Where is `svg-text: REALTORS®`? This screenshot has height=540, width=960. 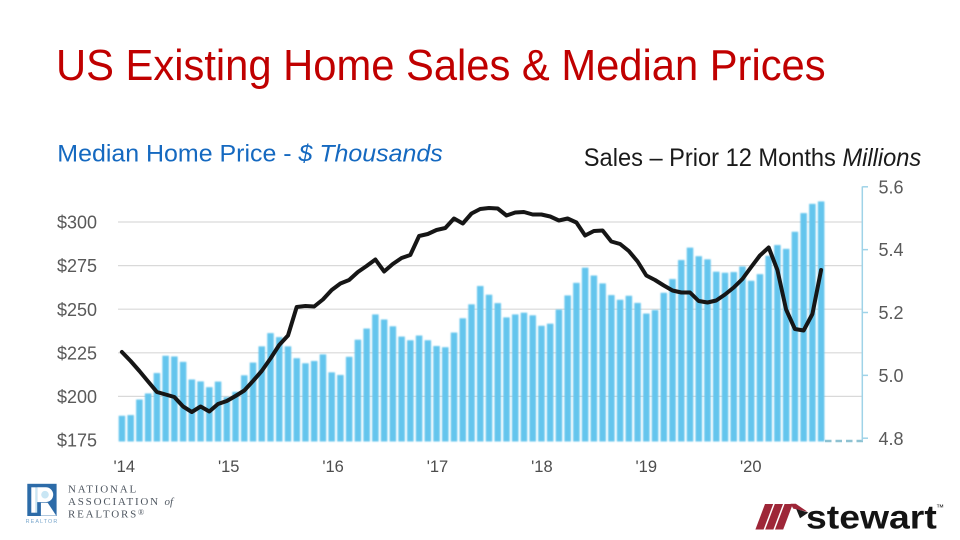
svg-text: REALTORS® is located at coordinates (106, 514).